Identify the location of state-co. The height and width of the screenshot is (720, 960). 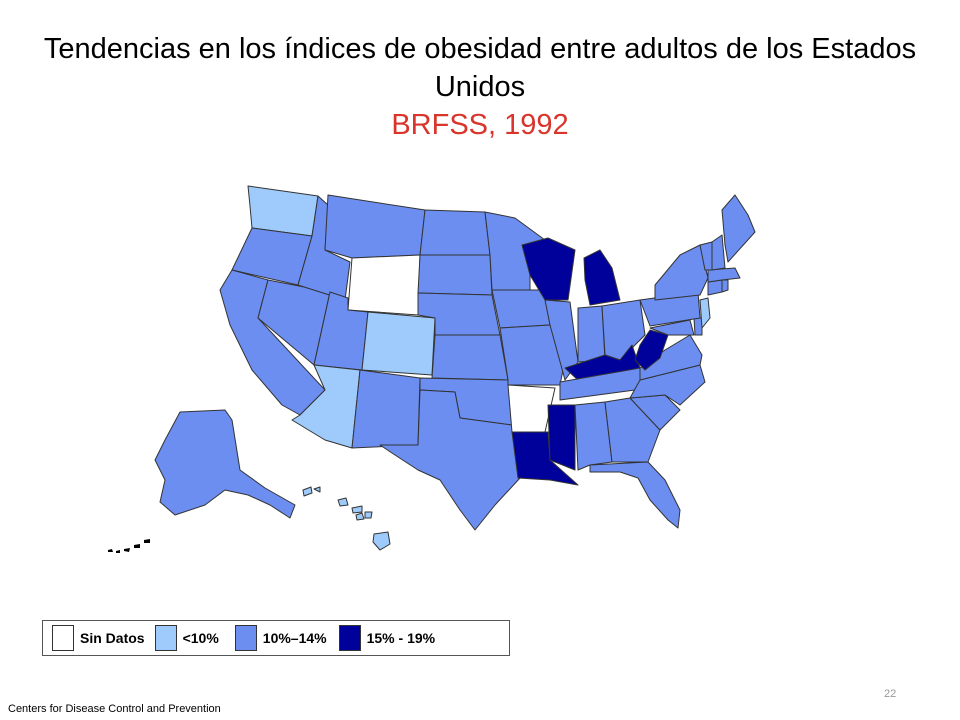
(398, 343).